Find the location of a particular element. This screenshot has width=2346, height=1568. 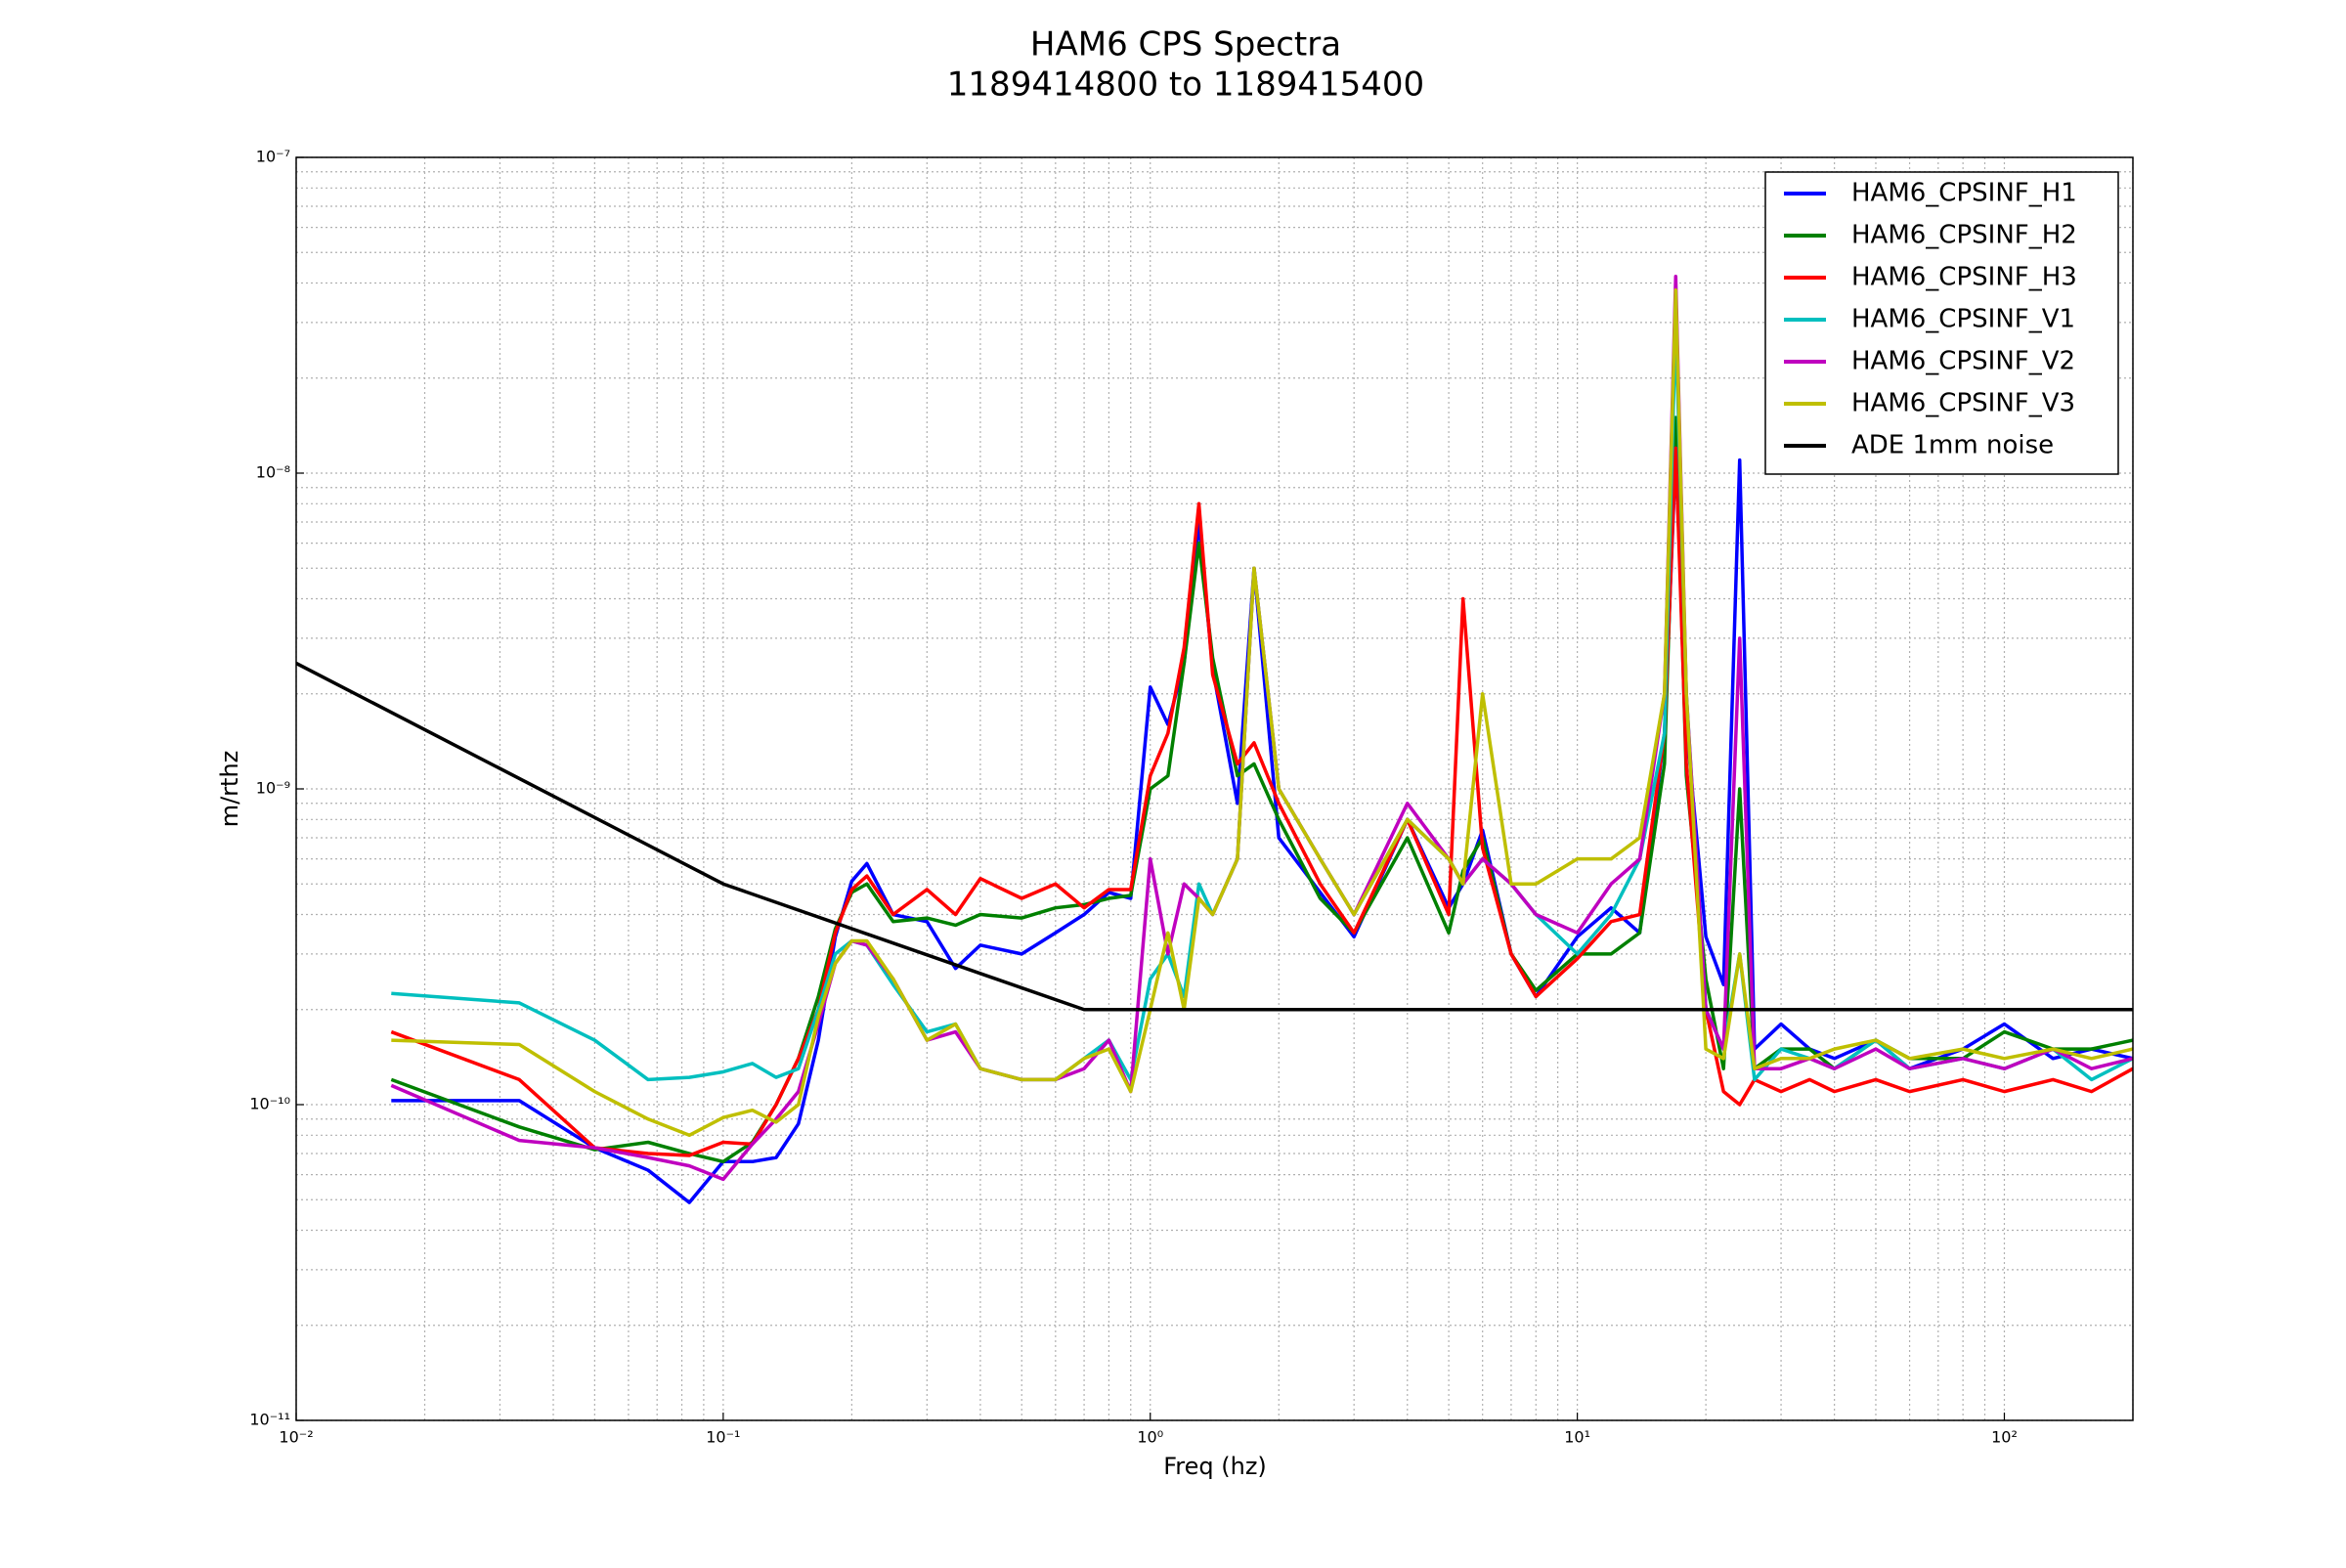

chart-title: HAM6 CPS Spectra is located at coordinates (1185, 45).